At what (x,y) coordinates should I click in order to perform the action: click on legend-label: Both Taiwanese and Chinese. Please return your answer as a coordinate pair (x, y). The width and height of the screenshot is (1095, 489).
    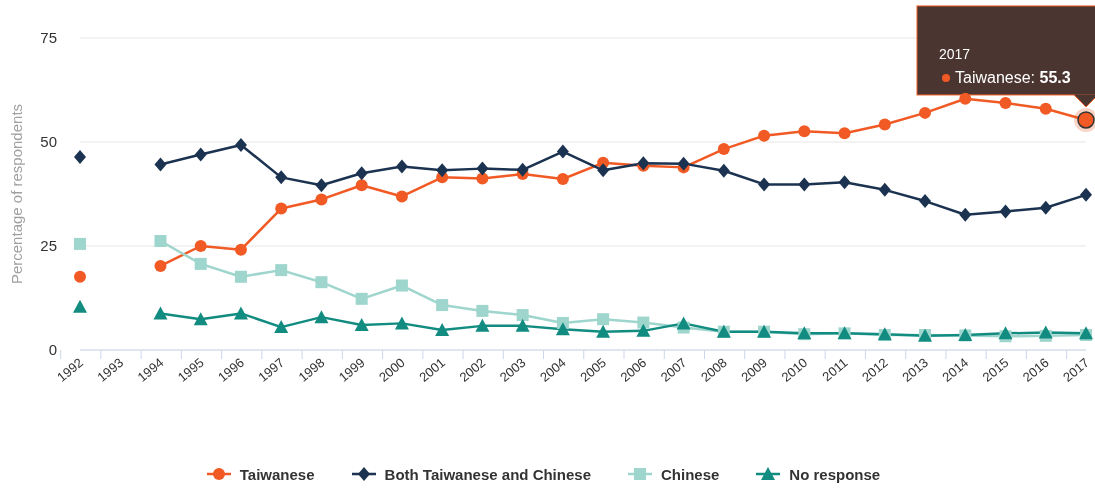
    Looking at the image, I should click on (487, 474).